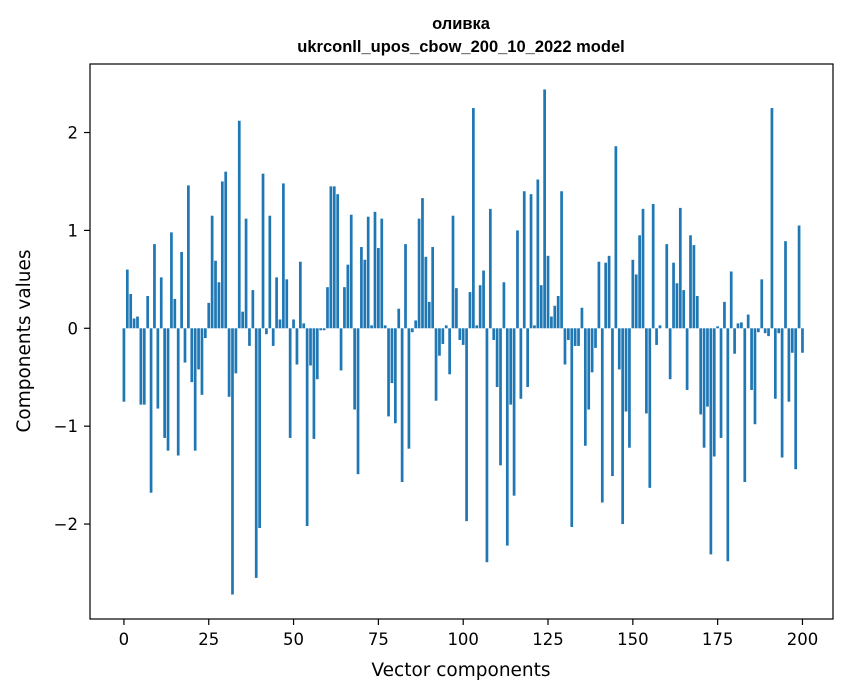  I want to click on y-axis-ticks: −2 −1 0 1 2, so click(72, 329).